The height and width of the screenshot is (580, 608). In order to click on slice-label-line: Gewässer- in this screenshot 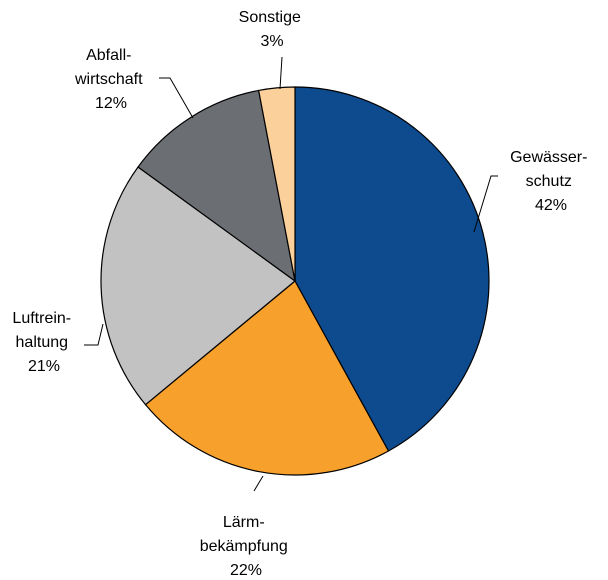, I will do `click(548, 157)`.